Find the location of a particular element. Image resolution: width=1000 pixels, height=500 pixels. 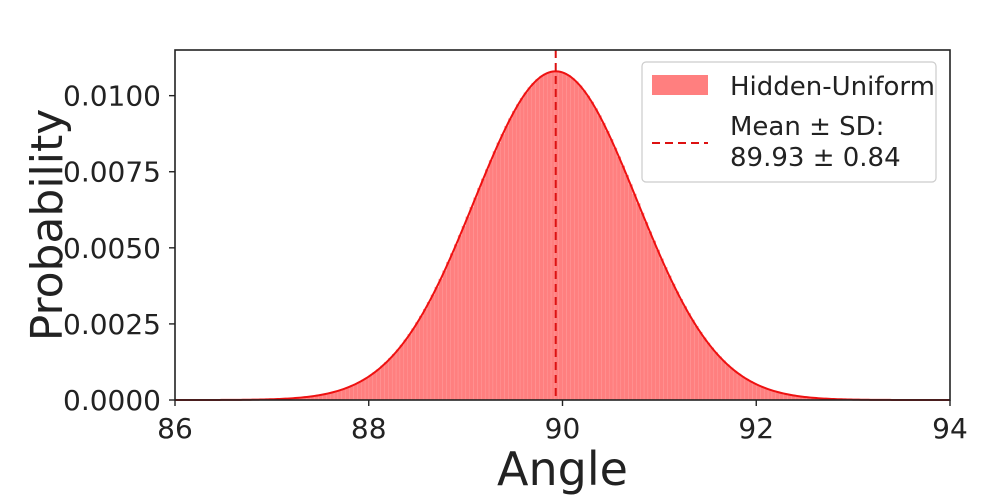

legend: Hidden-Uniform Mean ± SD: 89.93 ± 0.84 is located at coordinates (789, 122).